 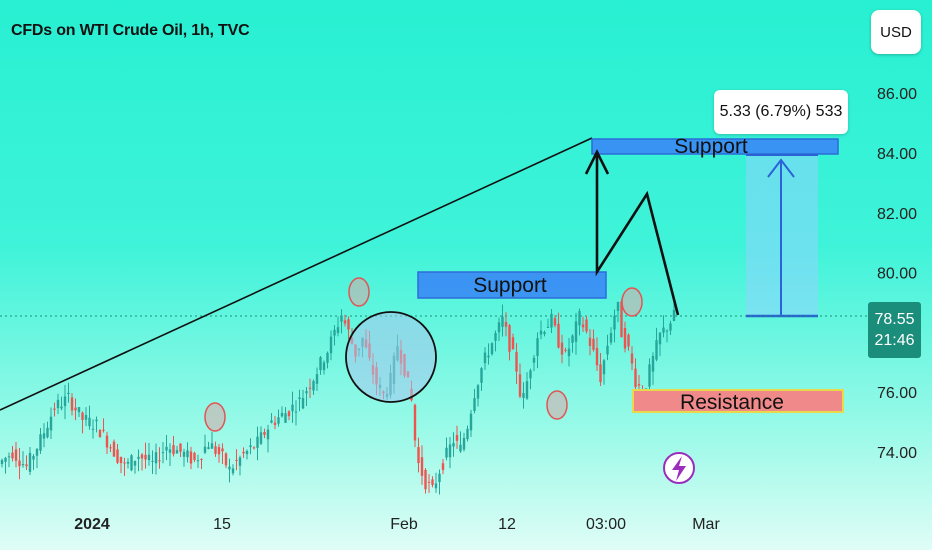 What do you see at coordinates (781, 168) in the screenshot?
I see `measure-arrow-head` at bounding box center [781, 168].